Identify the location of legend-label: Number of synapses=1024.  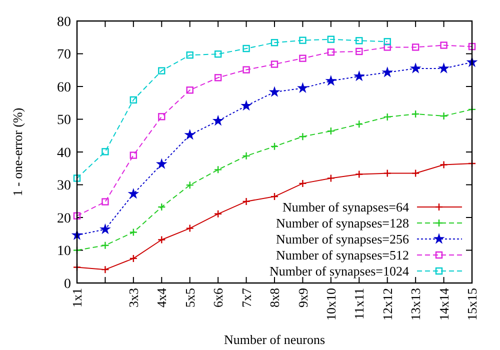
(340, 271).